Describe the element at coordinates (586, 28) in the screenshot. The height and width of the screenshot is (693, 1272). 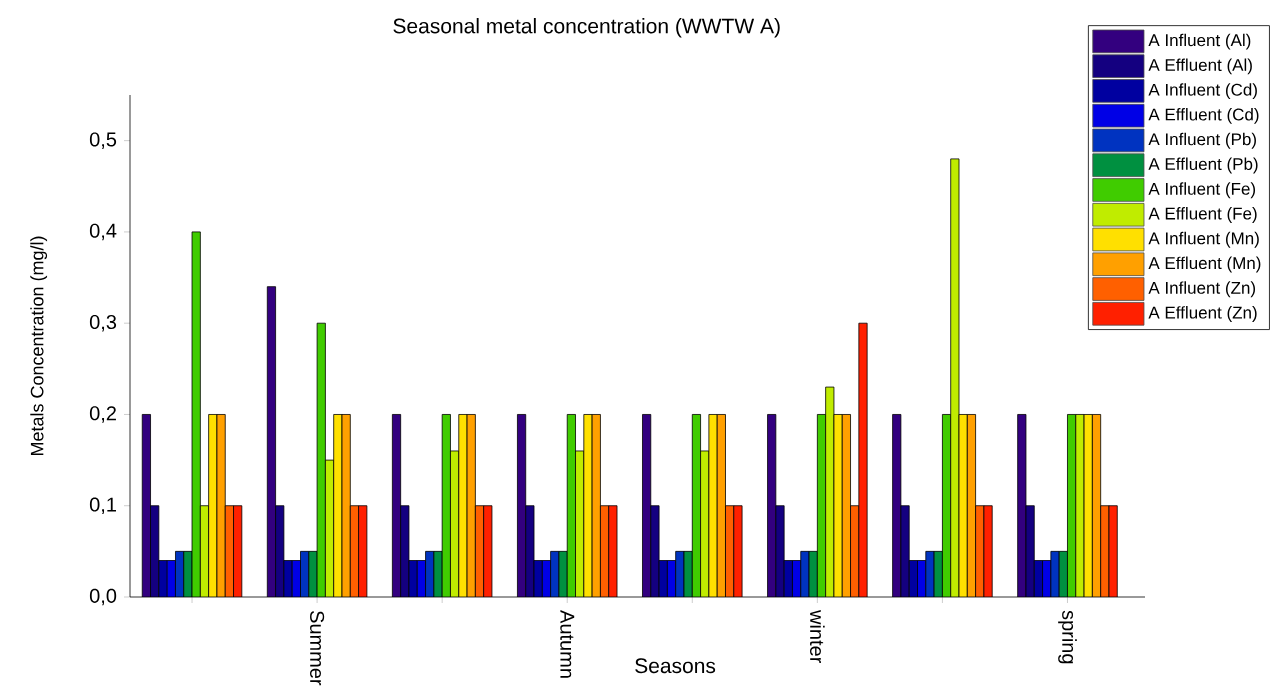
I see `chart-title: Seasonal metal concentration (WWTW A)` at that location.